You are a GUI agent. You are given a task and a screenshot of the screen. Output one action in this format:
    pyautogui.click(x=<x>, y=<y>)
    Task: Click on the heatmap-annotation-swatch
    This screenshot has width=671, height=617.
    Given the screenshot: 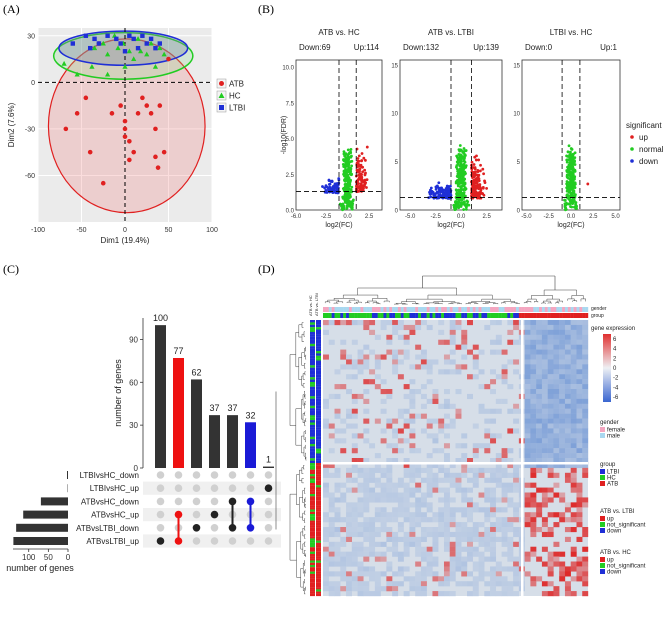 What is the action you would take?
    pyautogui.click(x=602, y=435)
    